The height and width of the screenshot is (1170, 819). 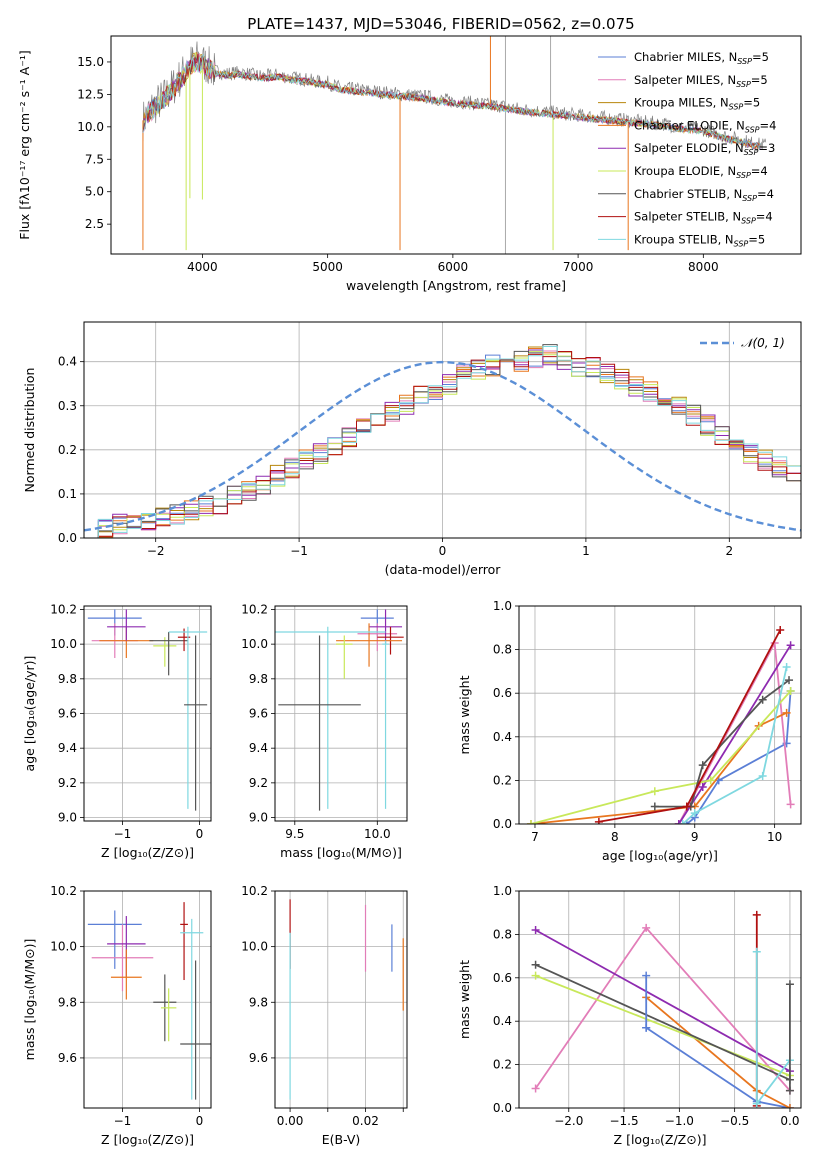 I want to click on legend-label-text: Kroupa MILES, N, so click(x=681, y=103).